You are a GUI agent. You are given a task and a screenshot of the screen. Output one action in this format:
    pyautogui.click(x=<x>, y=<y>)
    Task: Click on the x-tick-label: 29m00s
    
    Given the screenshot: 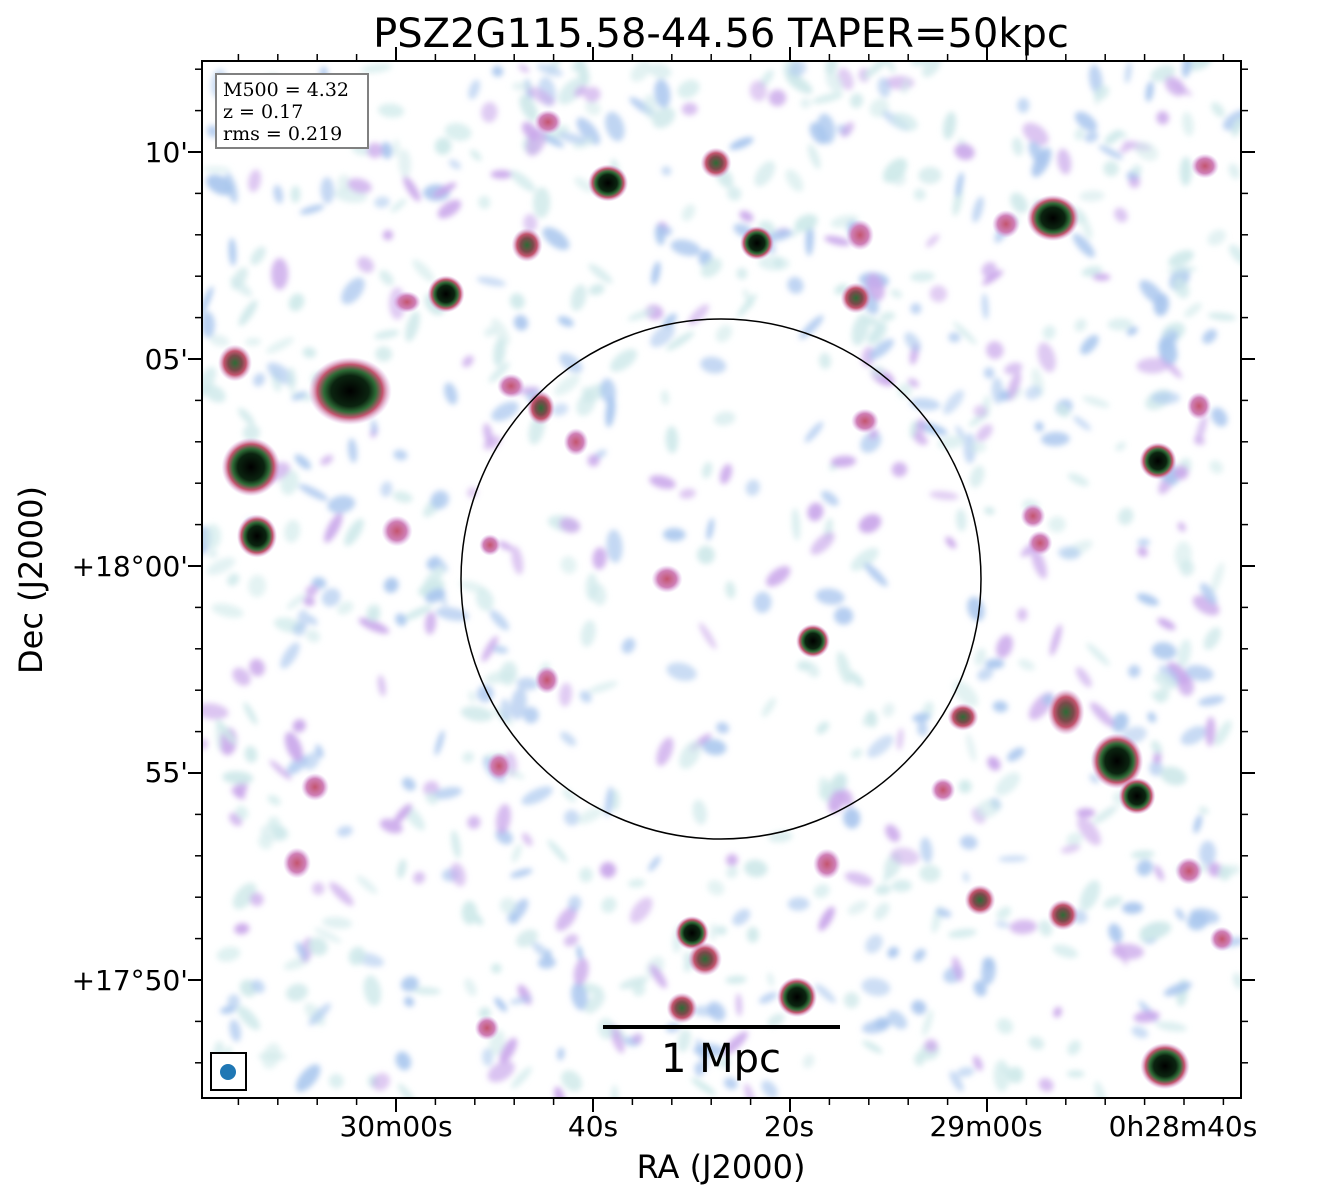 What is the action you would take?
    pyautogui.click(x=985, y=1126)
    